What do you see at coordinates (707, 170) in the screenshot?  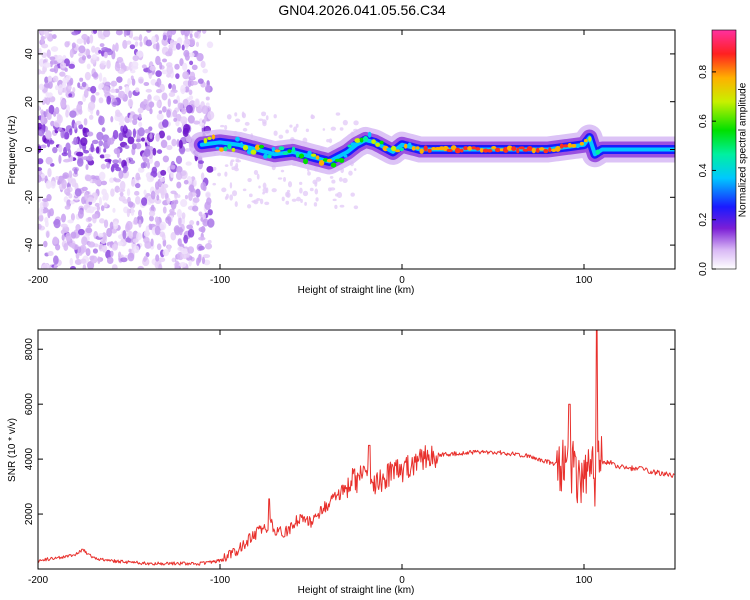 I see `colorbar-axis: 0.0 0.2 0.4 0.6 0.8` at bounding box center [707, 170].